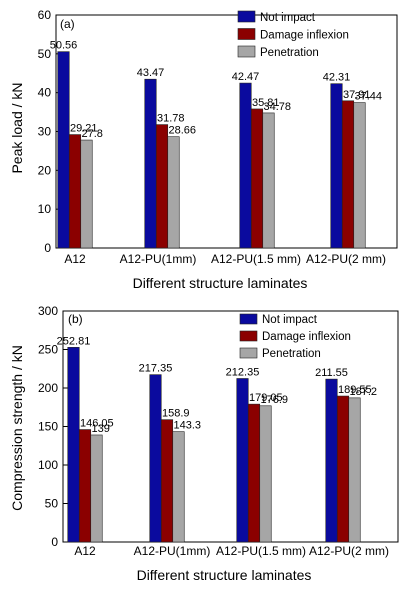 This screenshot has width=409, height=592. Describe the element at coordinates (364, 392) in the screenshot. I see `data-label: 187.2` at that location.